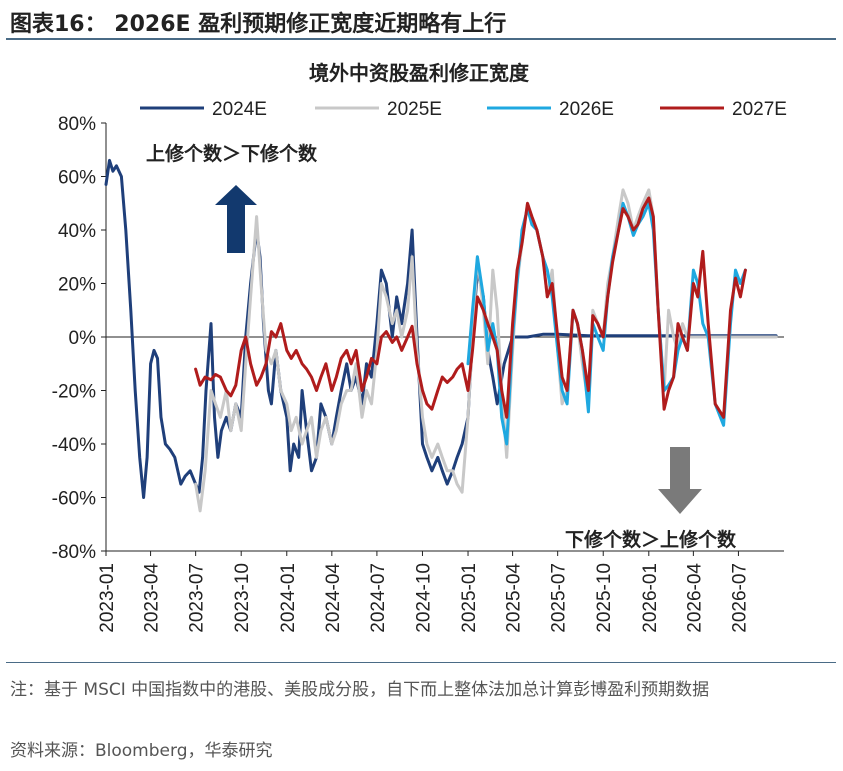 Image resolution: width=843 pixels, height=771 pixels. What do you see at coordinates (74, 552) in the screenshot?
I see `y-tick-label: -80%` at bounding box center [74, 552].